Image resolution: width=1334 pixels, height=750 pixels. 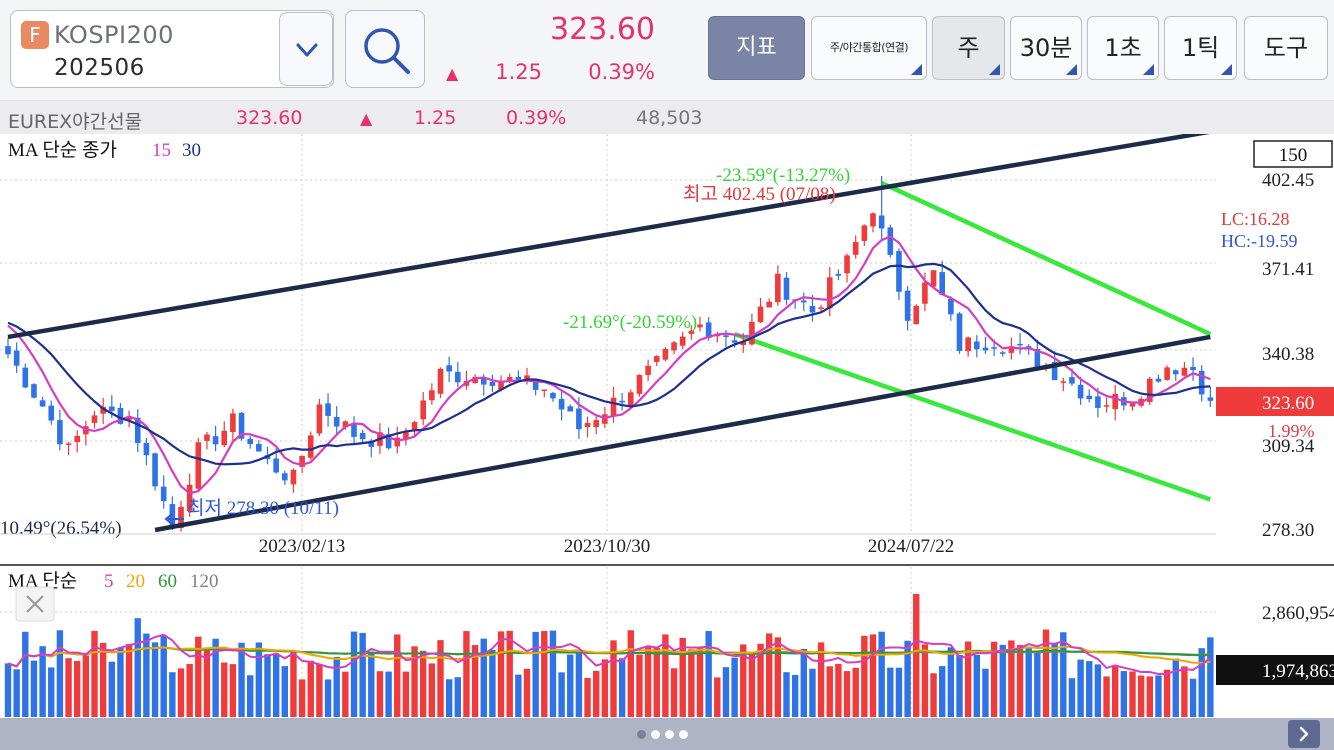 I want to click on session-label: 주/야간통합(연결), so click(x=869, y=47).